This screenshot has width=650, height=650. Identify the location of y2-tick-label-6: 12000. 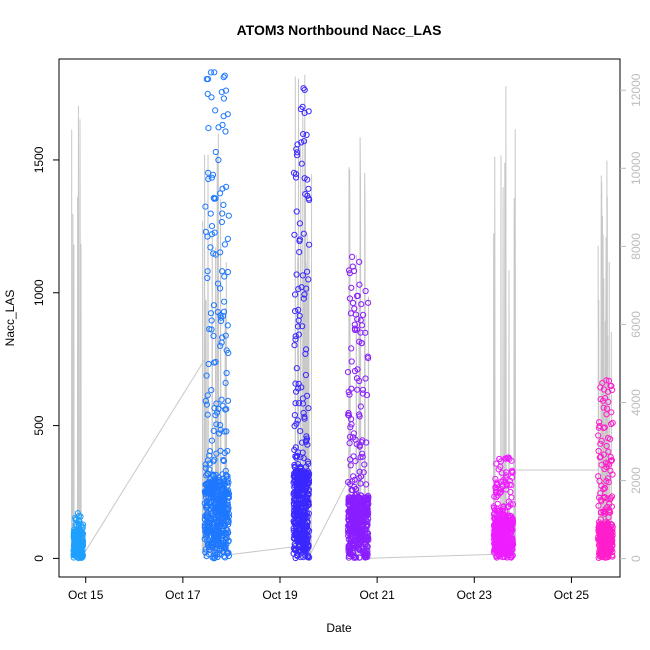
(636, 90).